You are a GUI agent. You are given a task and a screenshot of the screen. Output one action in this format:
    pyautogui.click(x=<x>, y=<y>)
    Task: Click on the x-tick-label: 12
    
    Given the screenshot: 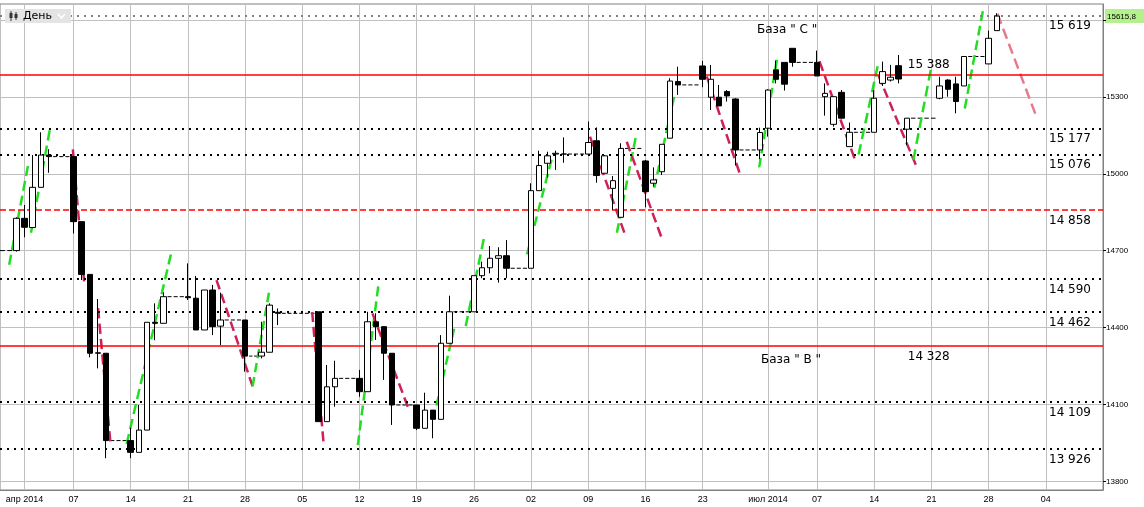 What is the action you would take?
    pyautogui.click(x=359, y=498)
    